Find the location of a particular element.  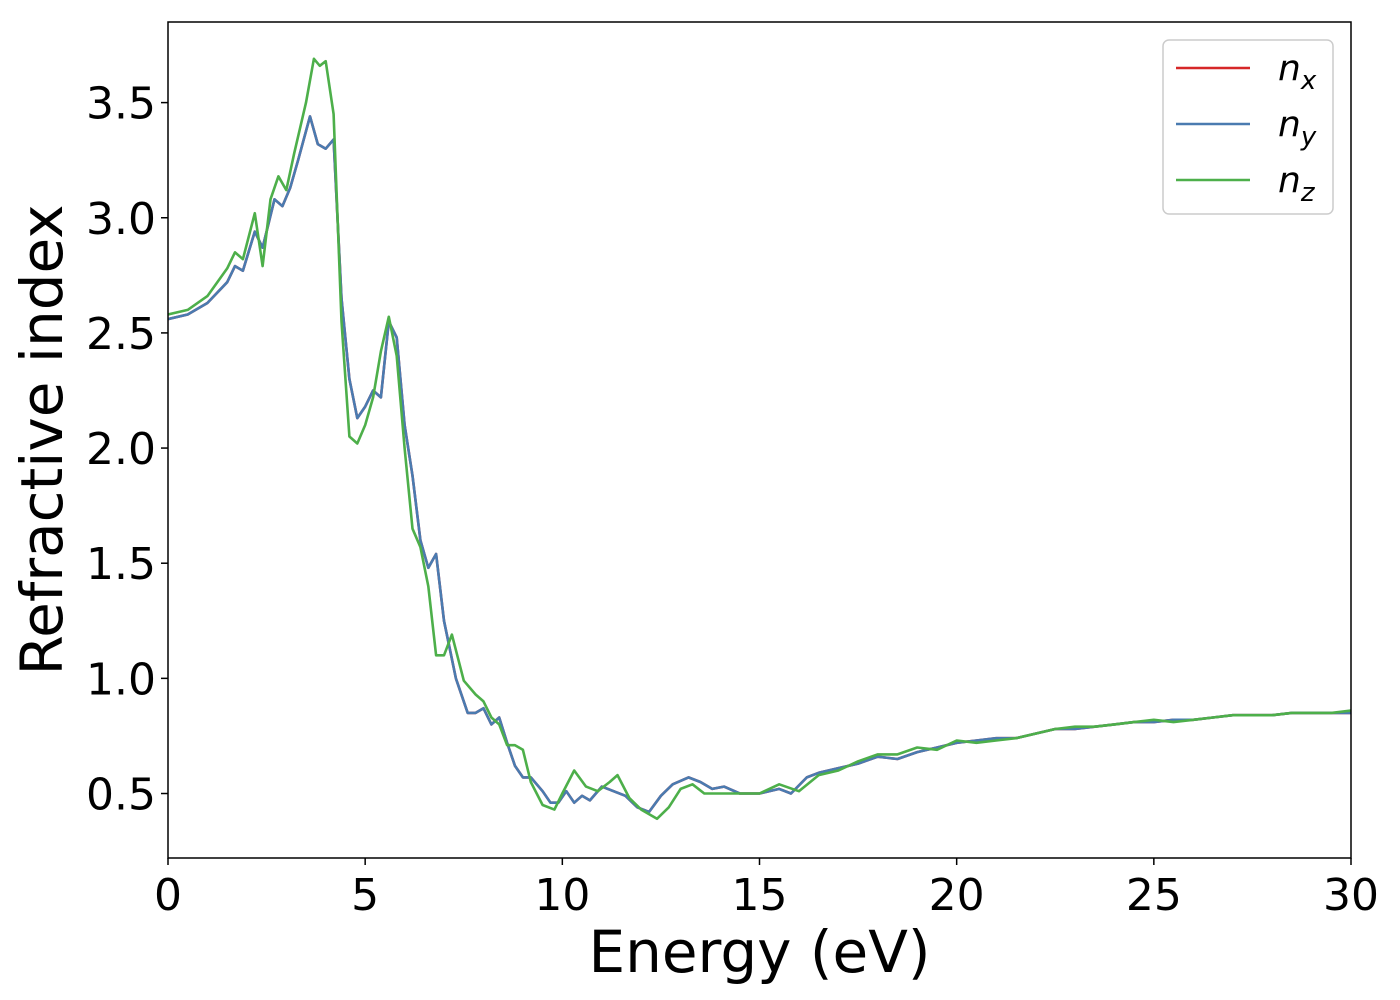

legend-label-nx: nx is located at coordinates (1297, 72).